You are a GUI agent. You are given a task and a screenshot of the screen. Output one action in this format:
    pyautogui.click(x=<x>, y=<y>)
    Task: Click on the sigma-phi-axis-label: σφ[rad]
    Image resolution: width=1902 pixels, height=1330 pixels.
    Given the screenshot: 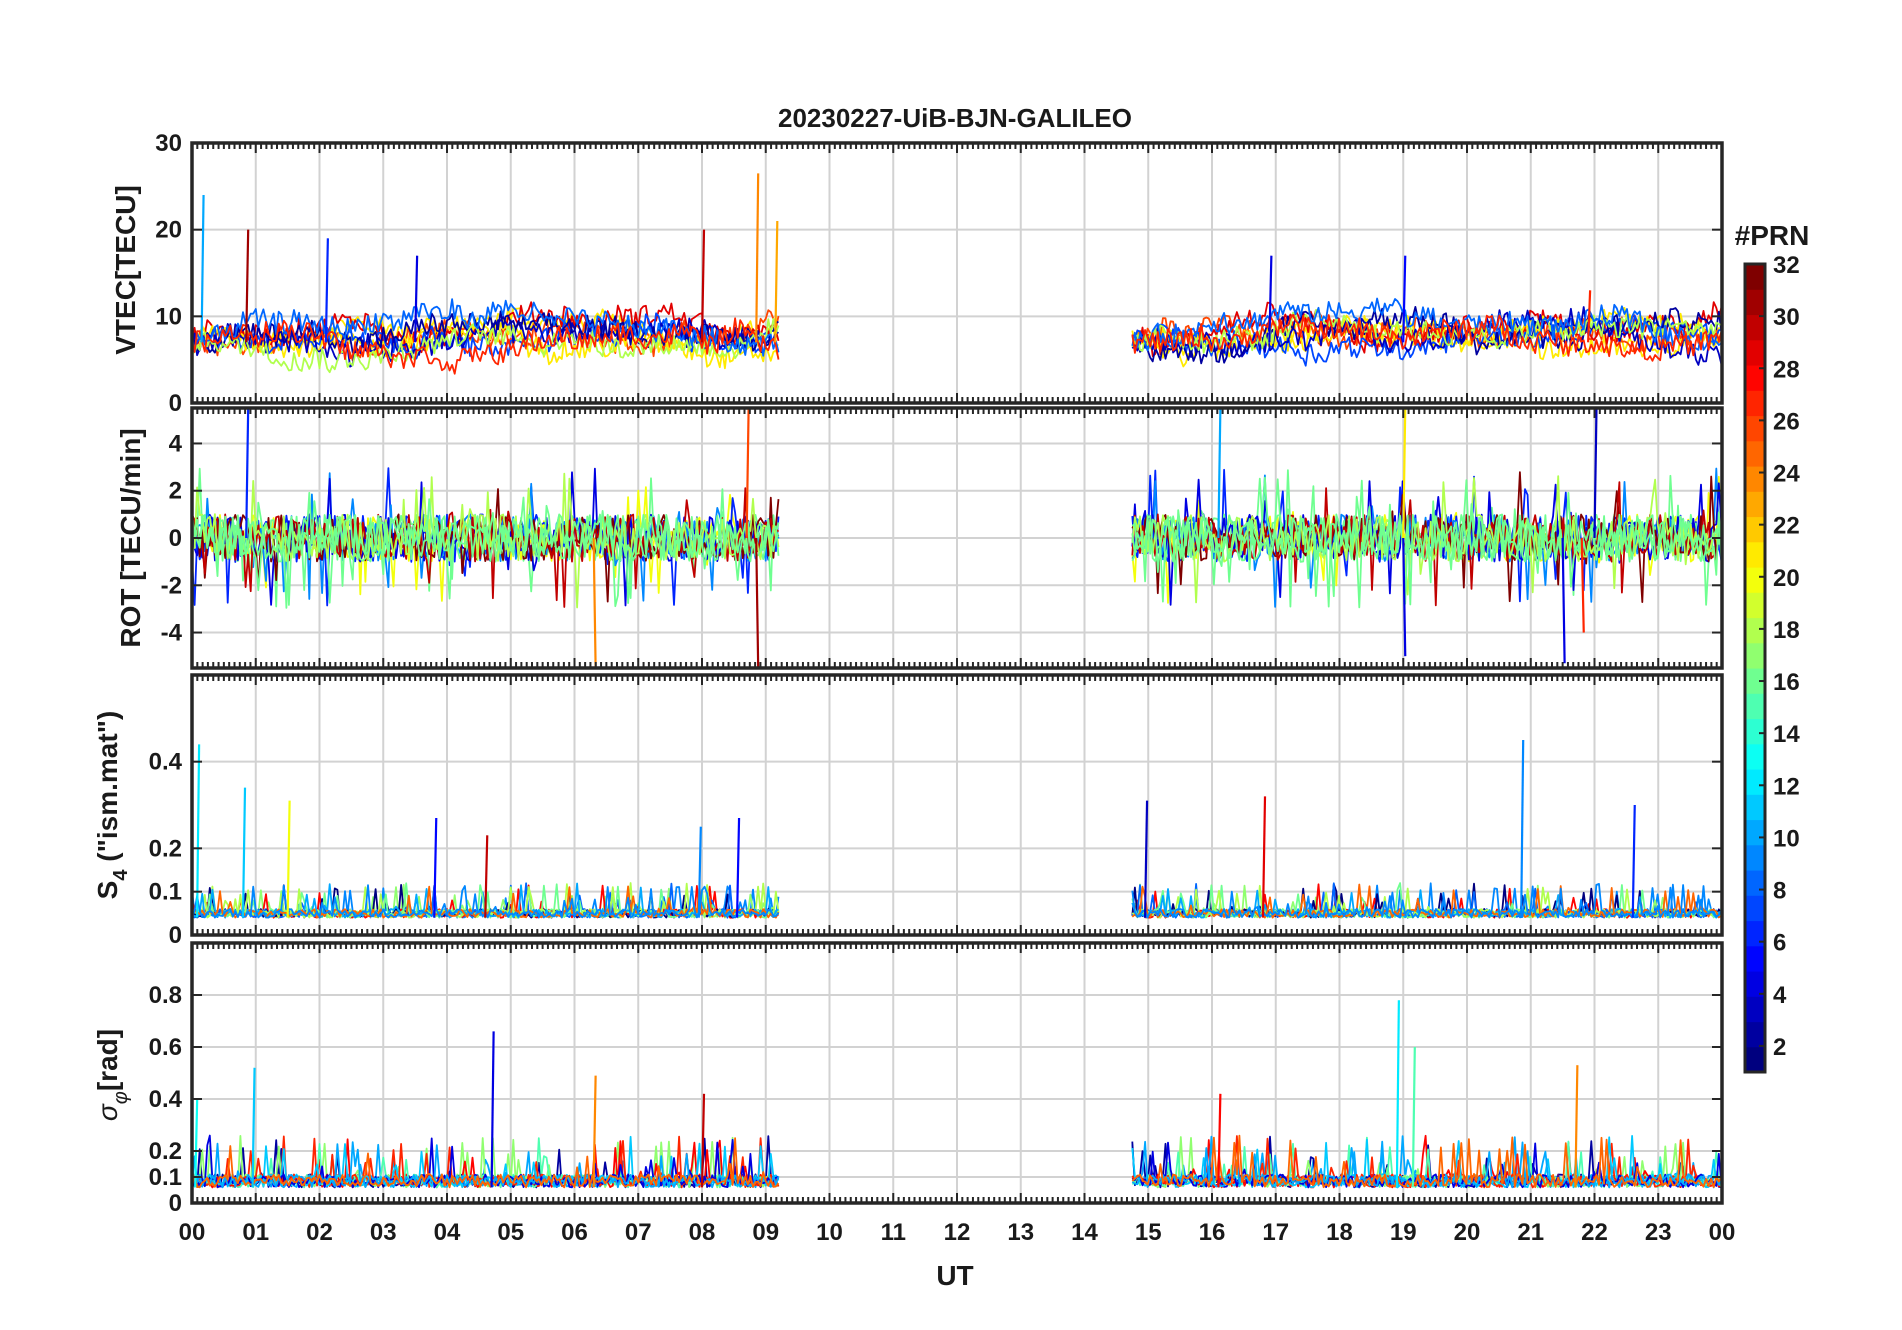 What is the action you would take?
    pyautogui.click(x=112, y=1075)
    